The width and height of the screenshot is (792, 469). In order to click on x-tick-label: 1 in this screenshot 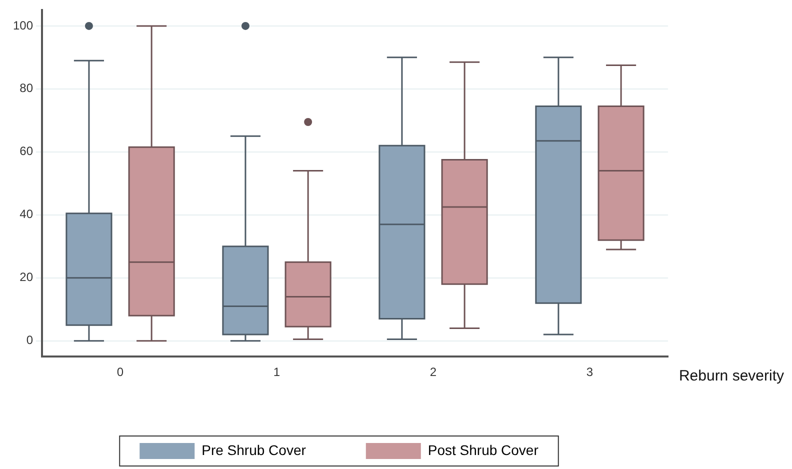, I will do `click(276, 372)`.